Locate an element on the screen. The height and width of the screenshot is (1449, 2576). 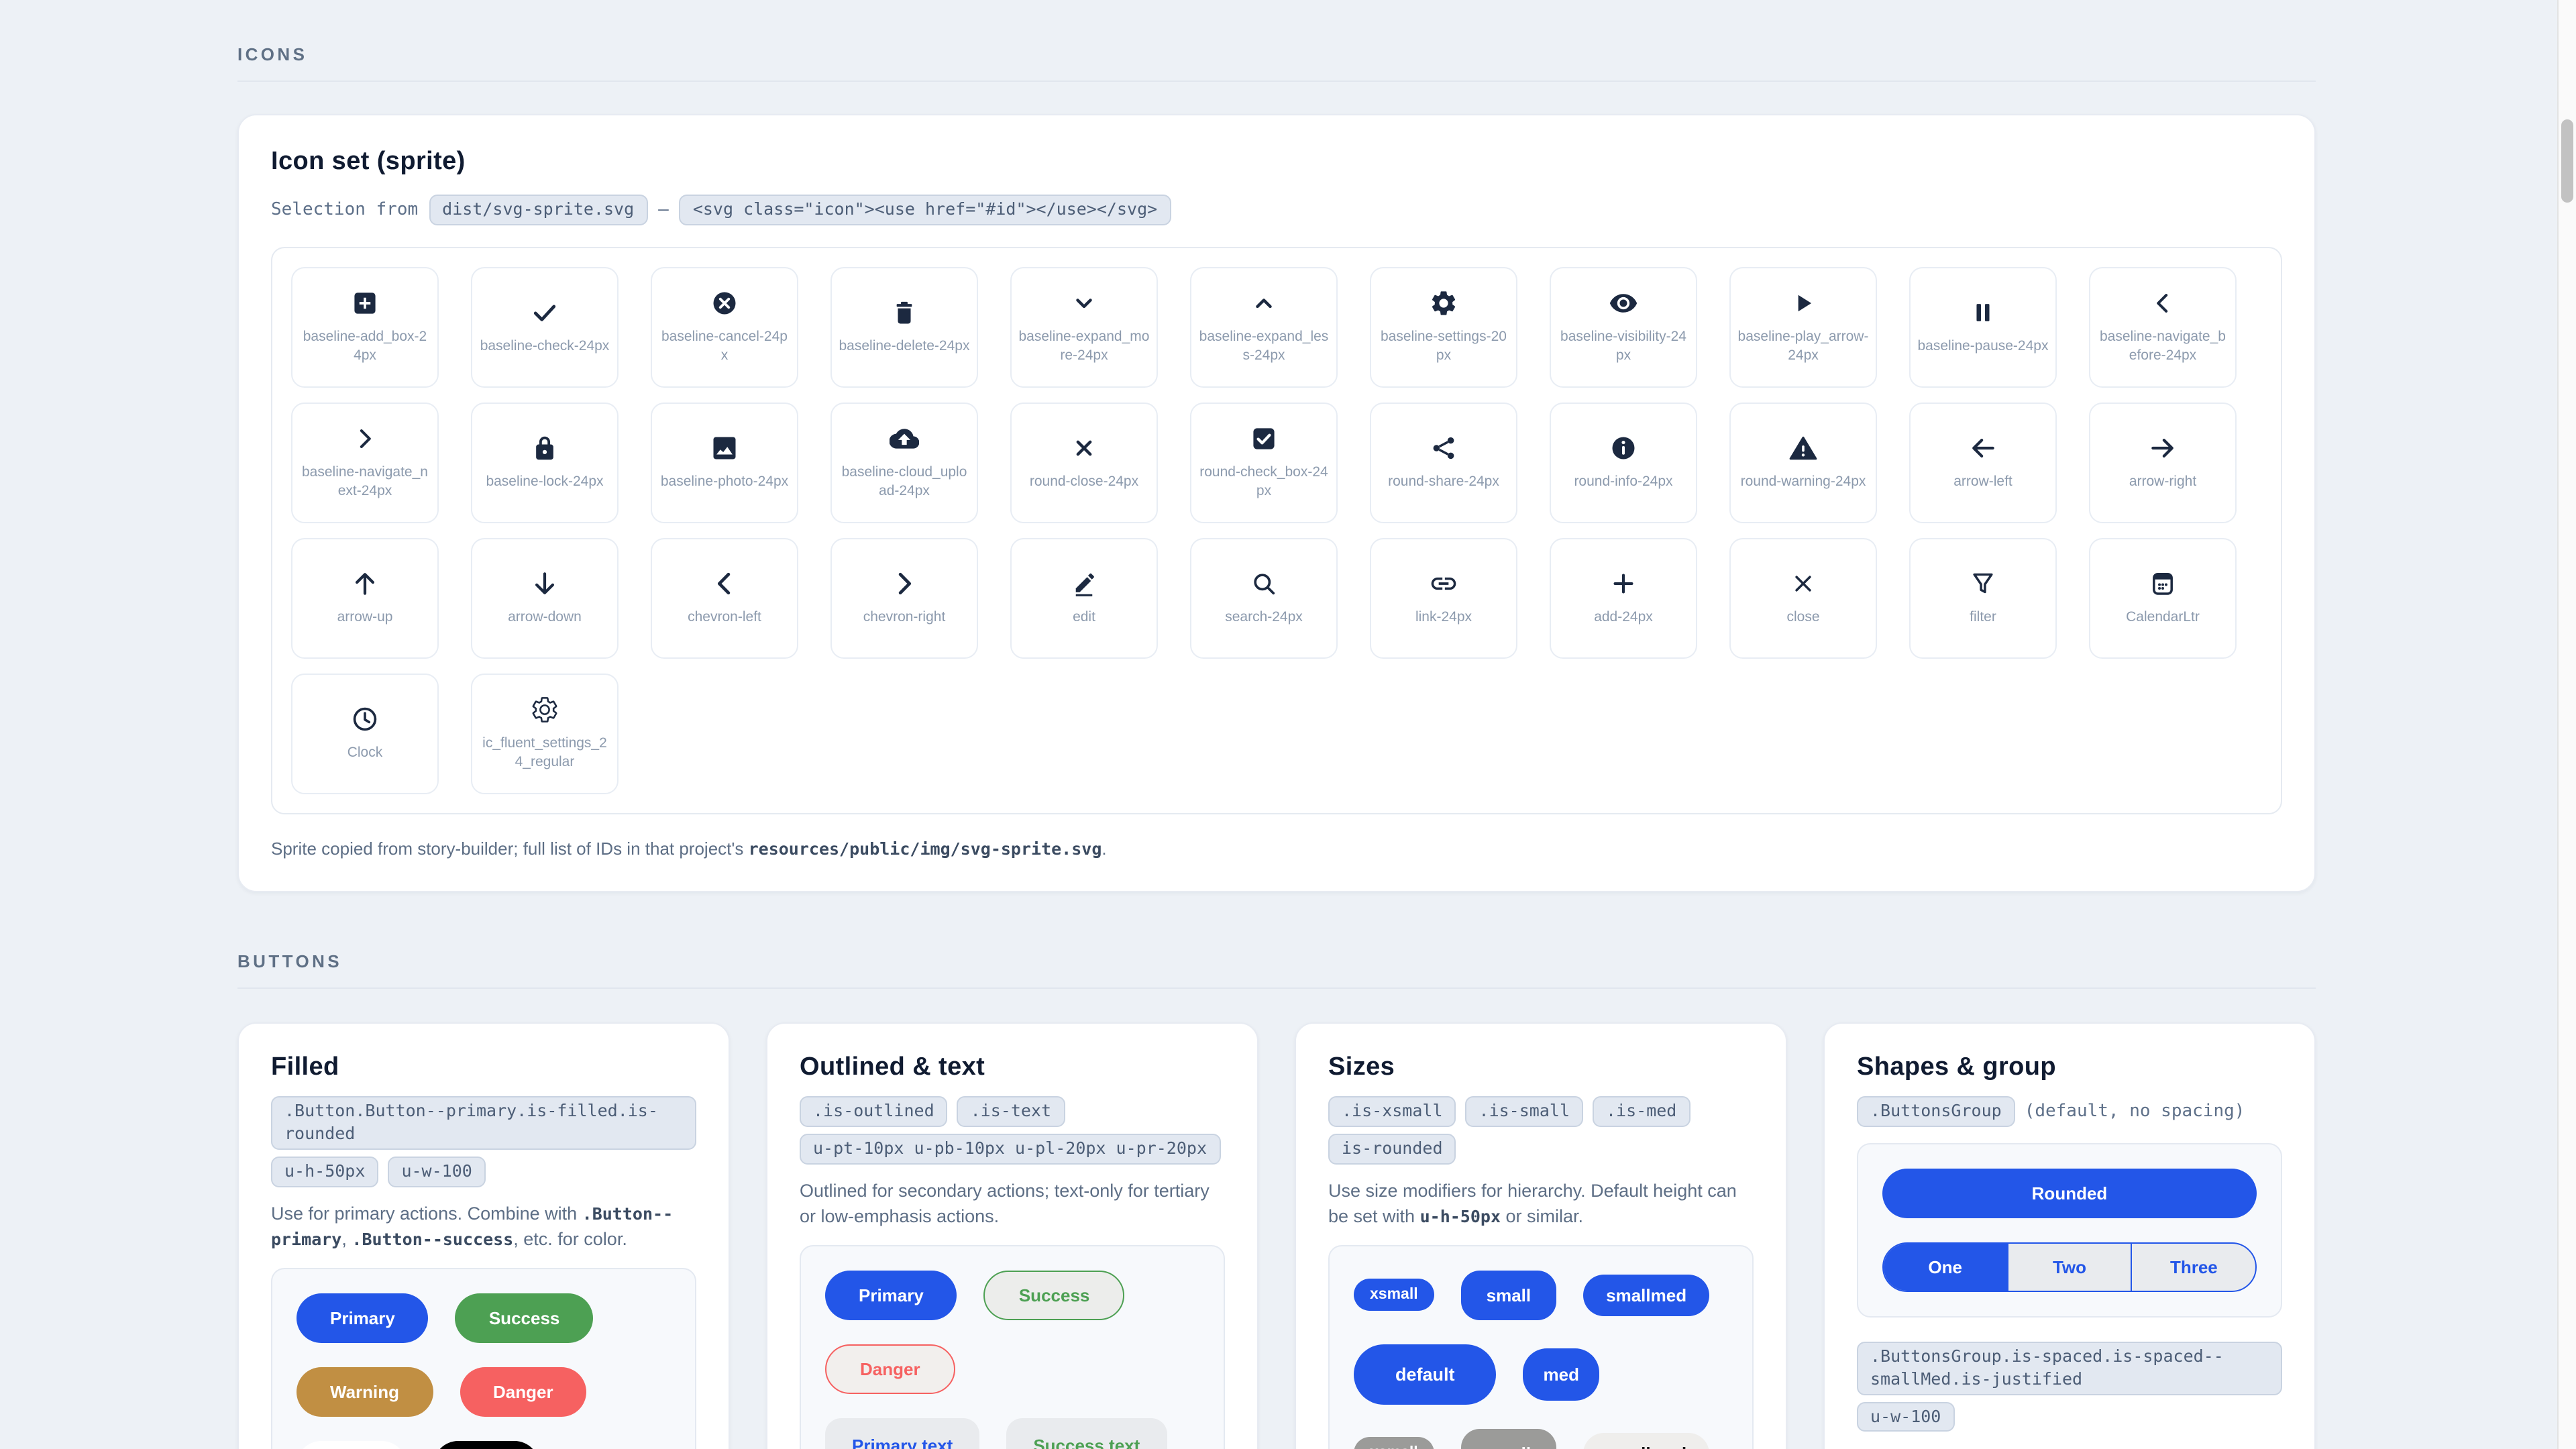
icon-tile: close is located at coordinates (1803, 598).